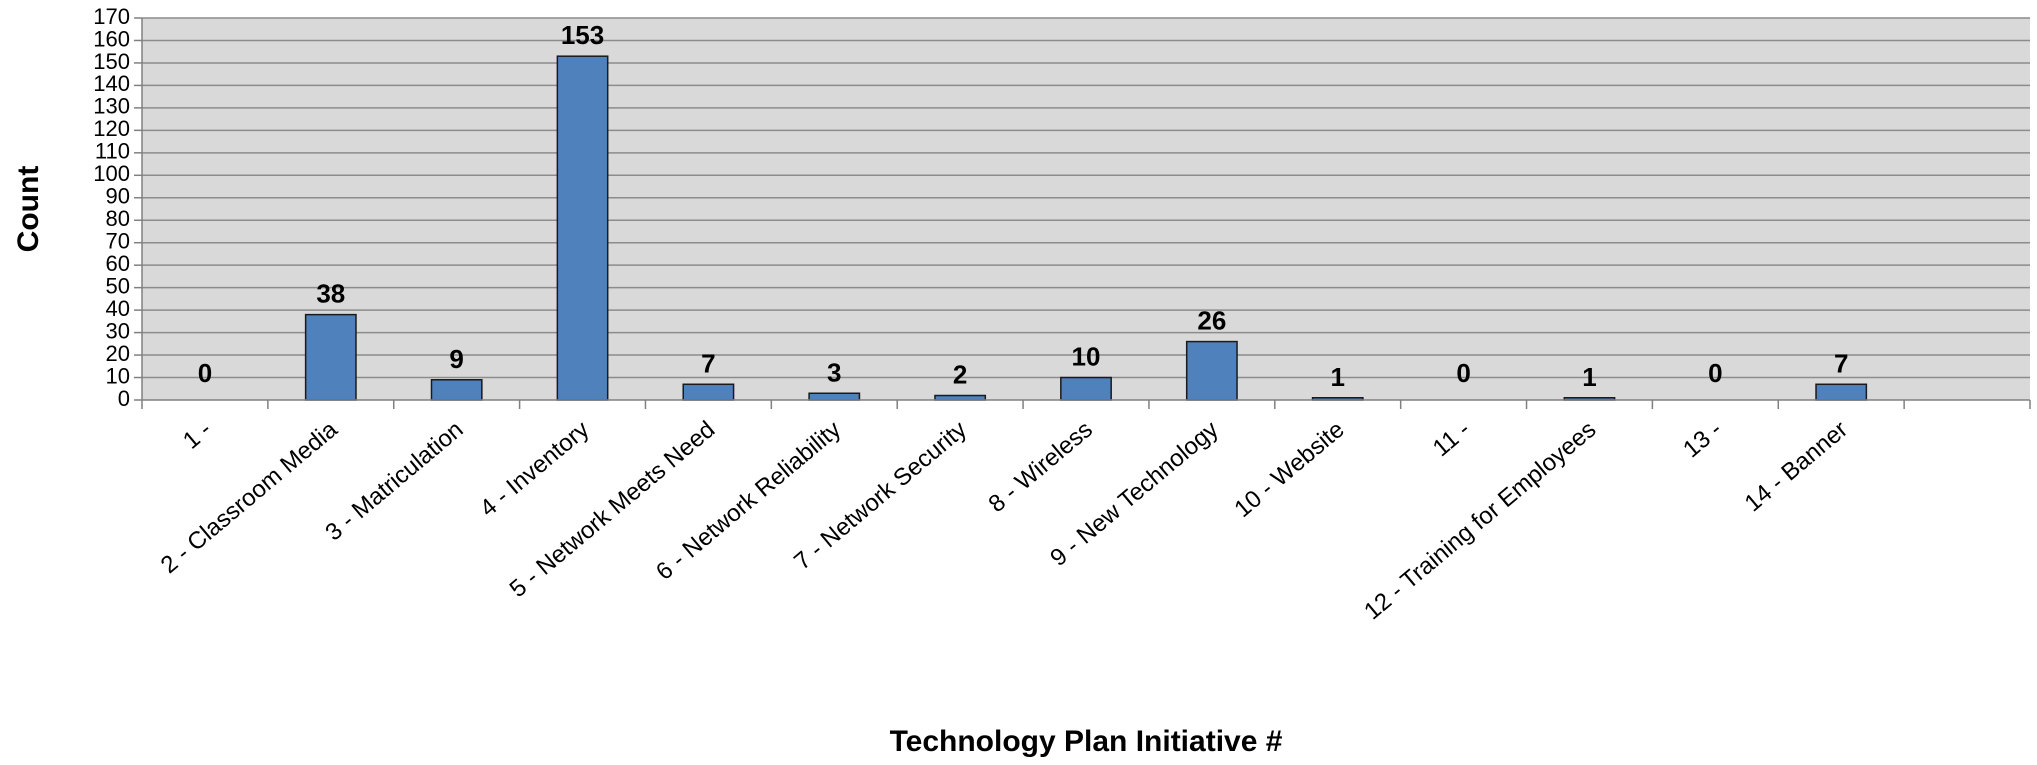  I want to click on y-tick-label: 20, so click(118, 353).